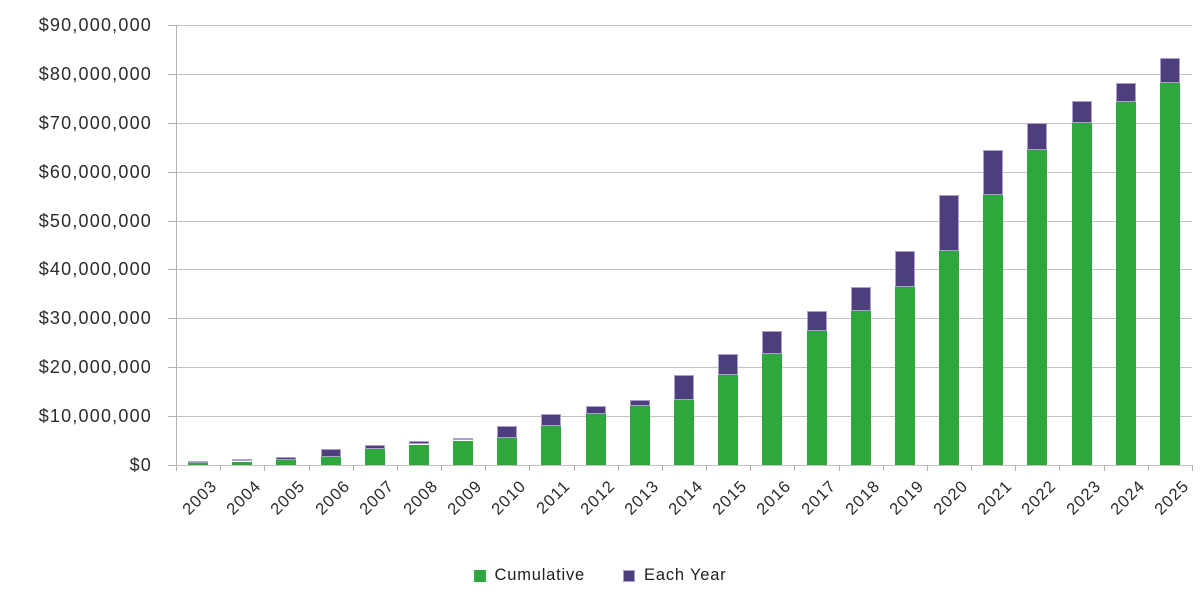 This screenshot has height=603, width=1200. I want to click on x-axis-tick-label: 2014, so click(686, 498).